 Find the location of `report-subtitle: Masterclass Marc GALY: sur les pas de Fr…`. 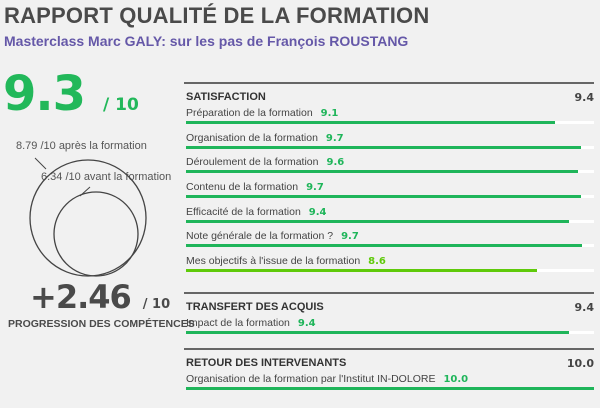

report-subtitle: Masterclass Marc GALY: sur les pas de Fr… is located at coordinates (206, 41).